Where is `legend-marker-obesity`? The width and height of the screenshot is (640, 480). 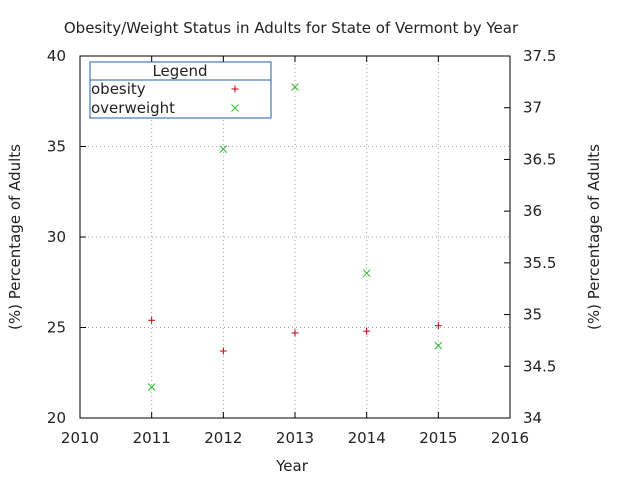
legend-marker-obesity is located at coordinates (235, 89).